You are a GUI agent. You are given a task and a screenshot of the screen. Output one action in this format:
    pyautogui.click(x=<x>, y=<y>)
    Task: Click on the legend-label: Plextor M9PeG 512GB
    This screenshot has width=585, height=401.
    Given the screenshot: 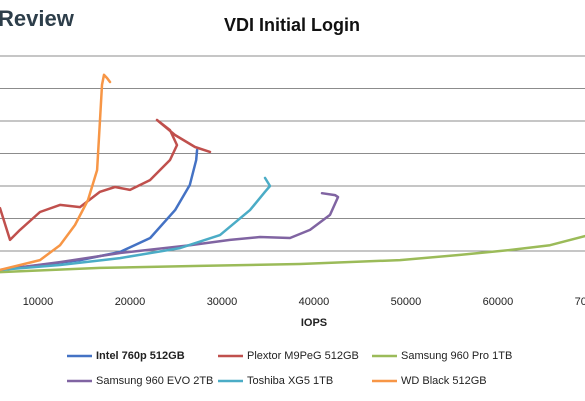 What is the action you would take?
    pyautogui.click(x=303, y=356)
    